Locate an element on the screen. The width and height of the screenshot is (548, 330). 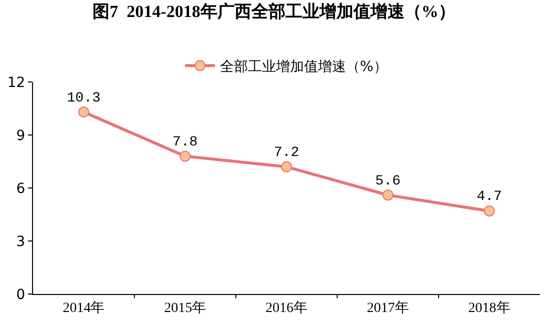
y-tick-label: 3 is located at coordinates (21, 242).